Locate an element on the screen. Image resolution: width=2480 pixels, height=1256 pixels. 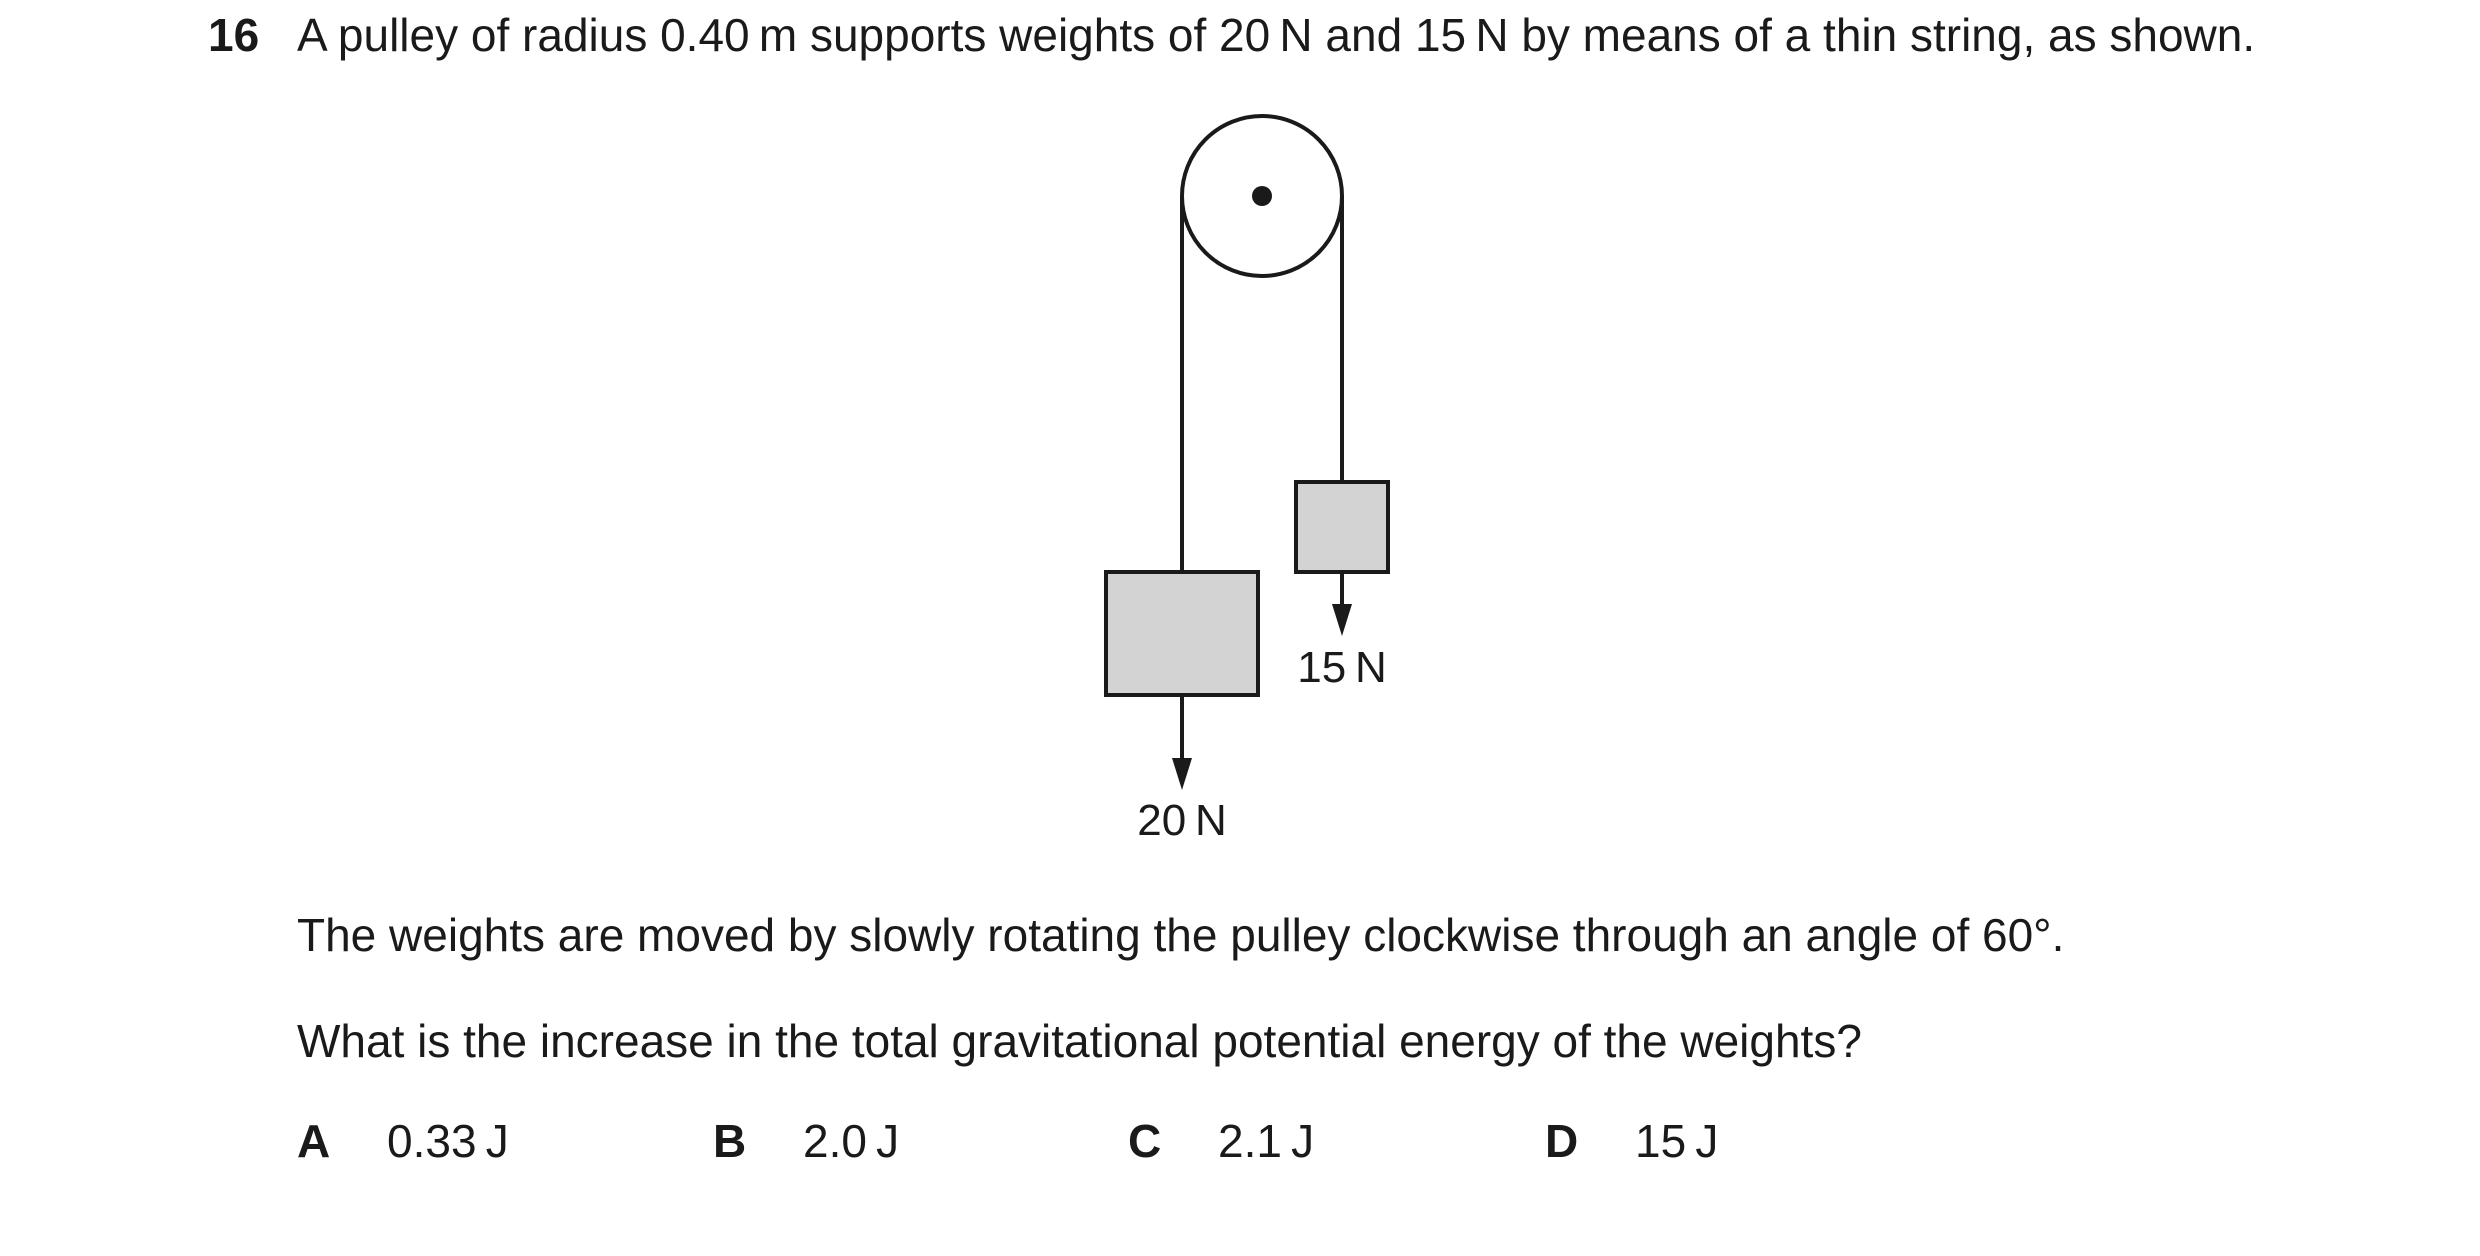
left-weight is located at coordinates (1182, 633).